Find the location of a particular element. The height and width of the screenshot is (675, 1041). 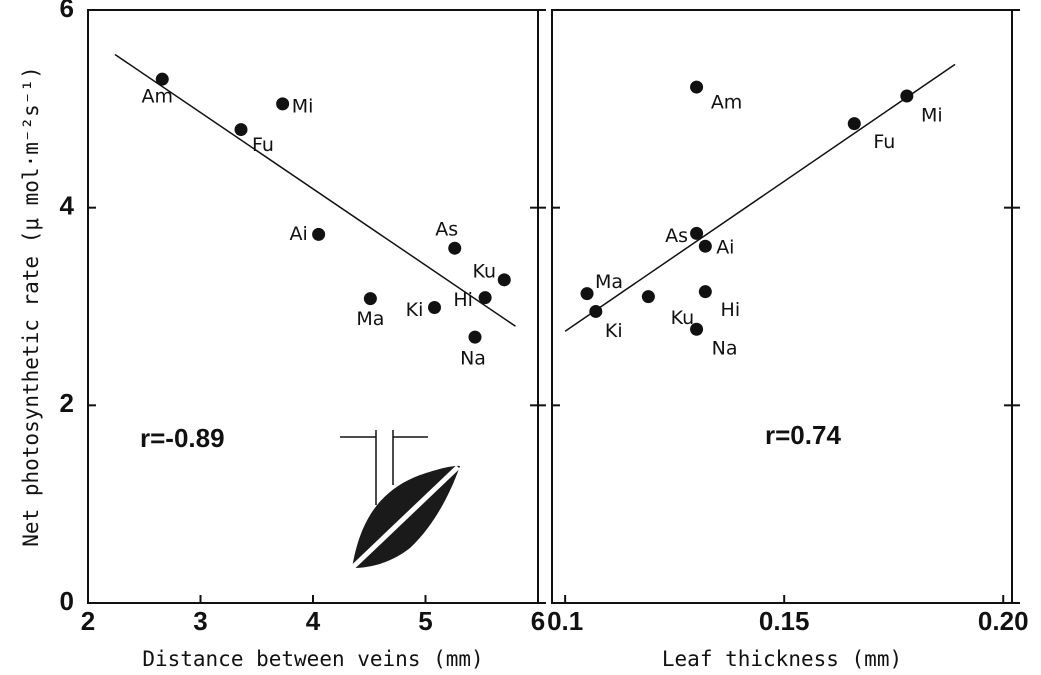

leaf-midrib is located at coordinates (405, 517).